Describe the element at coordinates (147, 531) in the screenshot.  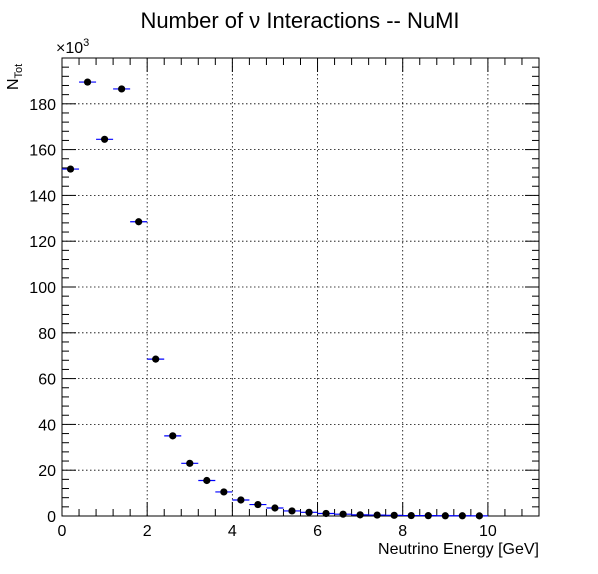
I see `x-tick-label: 2` at that location.